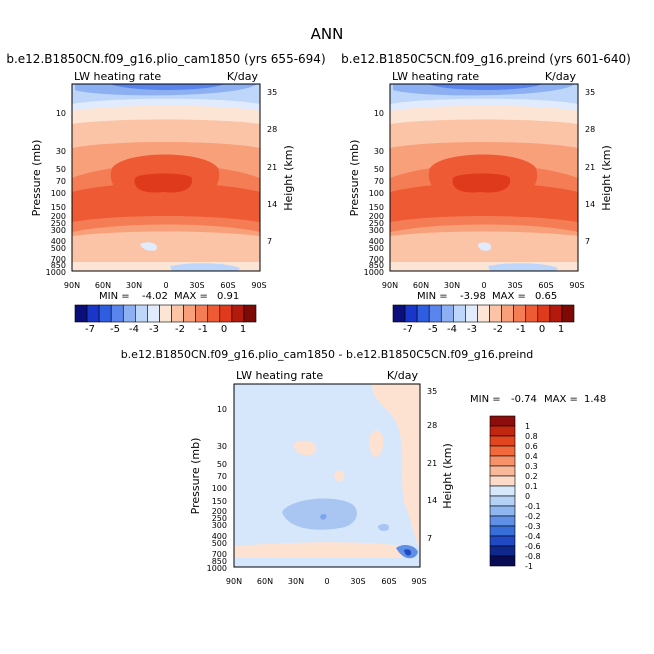  I want to click on right-xtick-60s: 60S, so click(545, 285).